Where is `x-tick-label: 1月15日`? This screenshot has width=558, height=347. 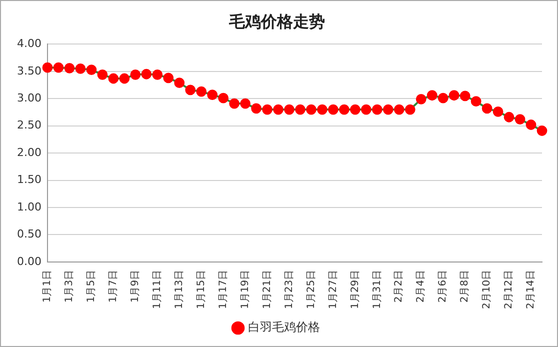
x-tick-label: 1月15日 is located at coordinates (201, 290).